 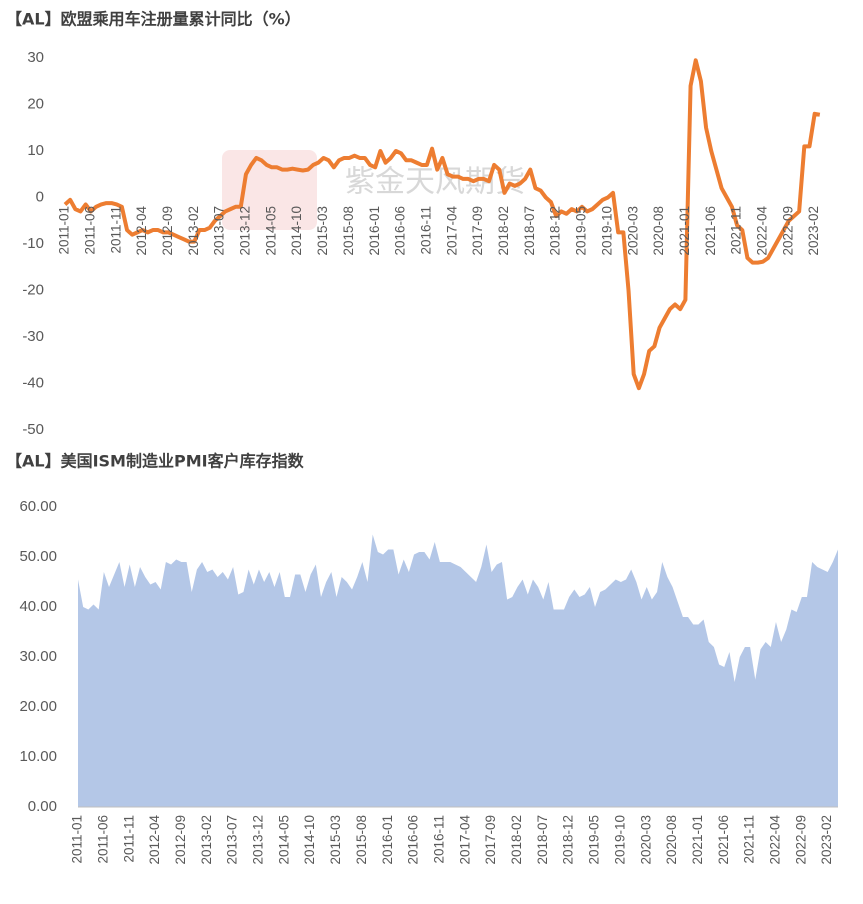 I want to click on y-tick-label: 40.00, so click(x=38, y=606).